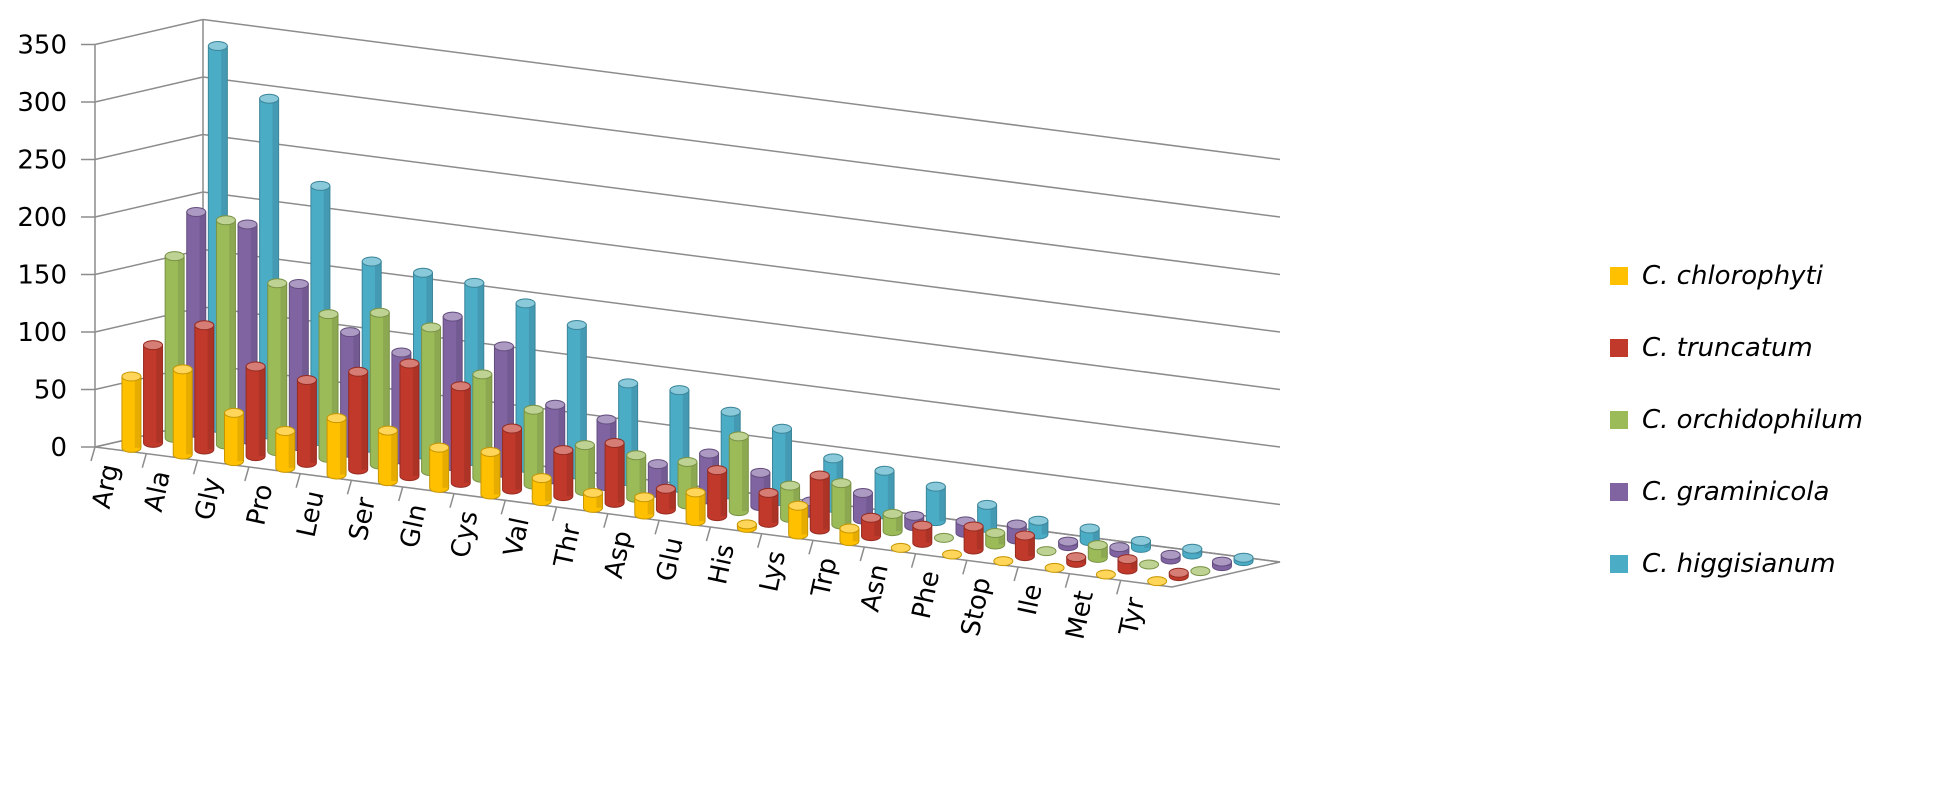 This screenshot has height=801, width=1950. Describe the element at coordinates (670, 559) in the screenshot. I see `x-category-label: Glu` at that location.